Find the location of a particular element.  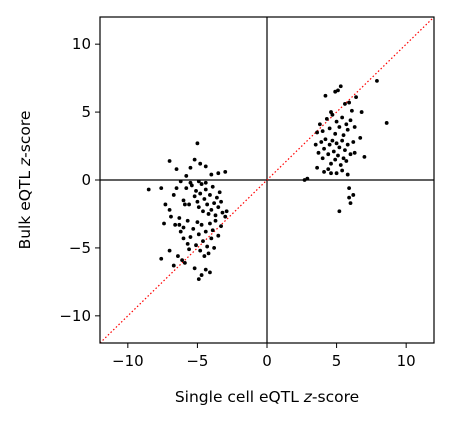

x-tick-label: 5 is located at coordinates (337, 361).